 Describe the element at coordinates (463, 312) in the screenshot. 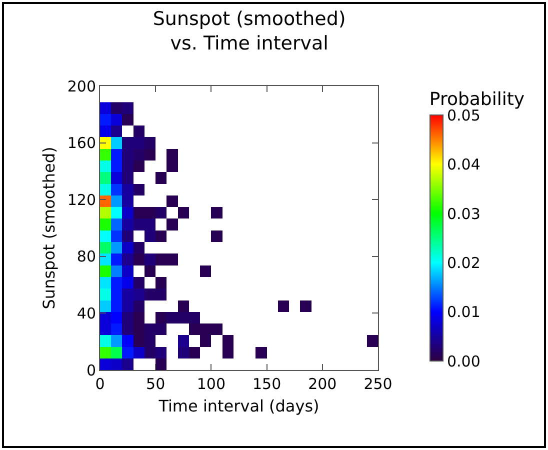

I see `color-bar-label: 0.01` at that location.